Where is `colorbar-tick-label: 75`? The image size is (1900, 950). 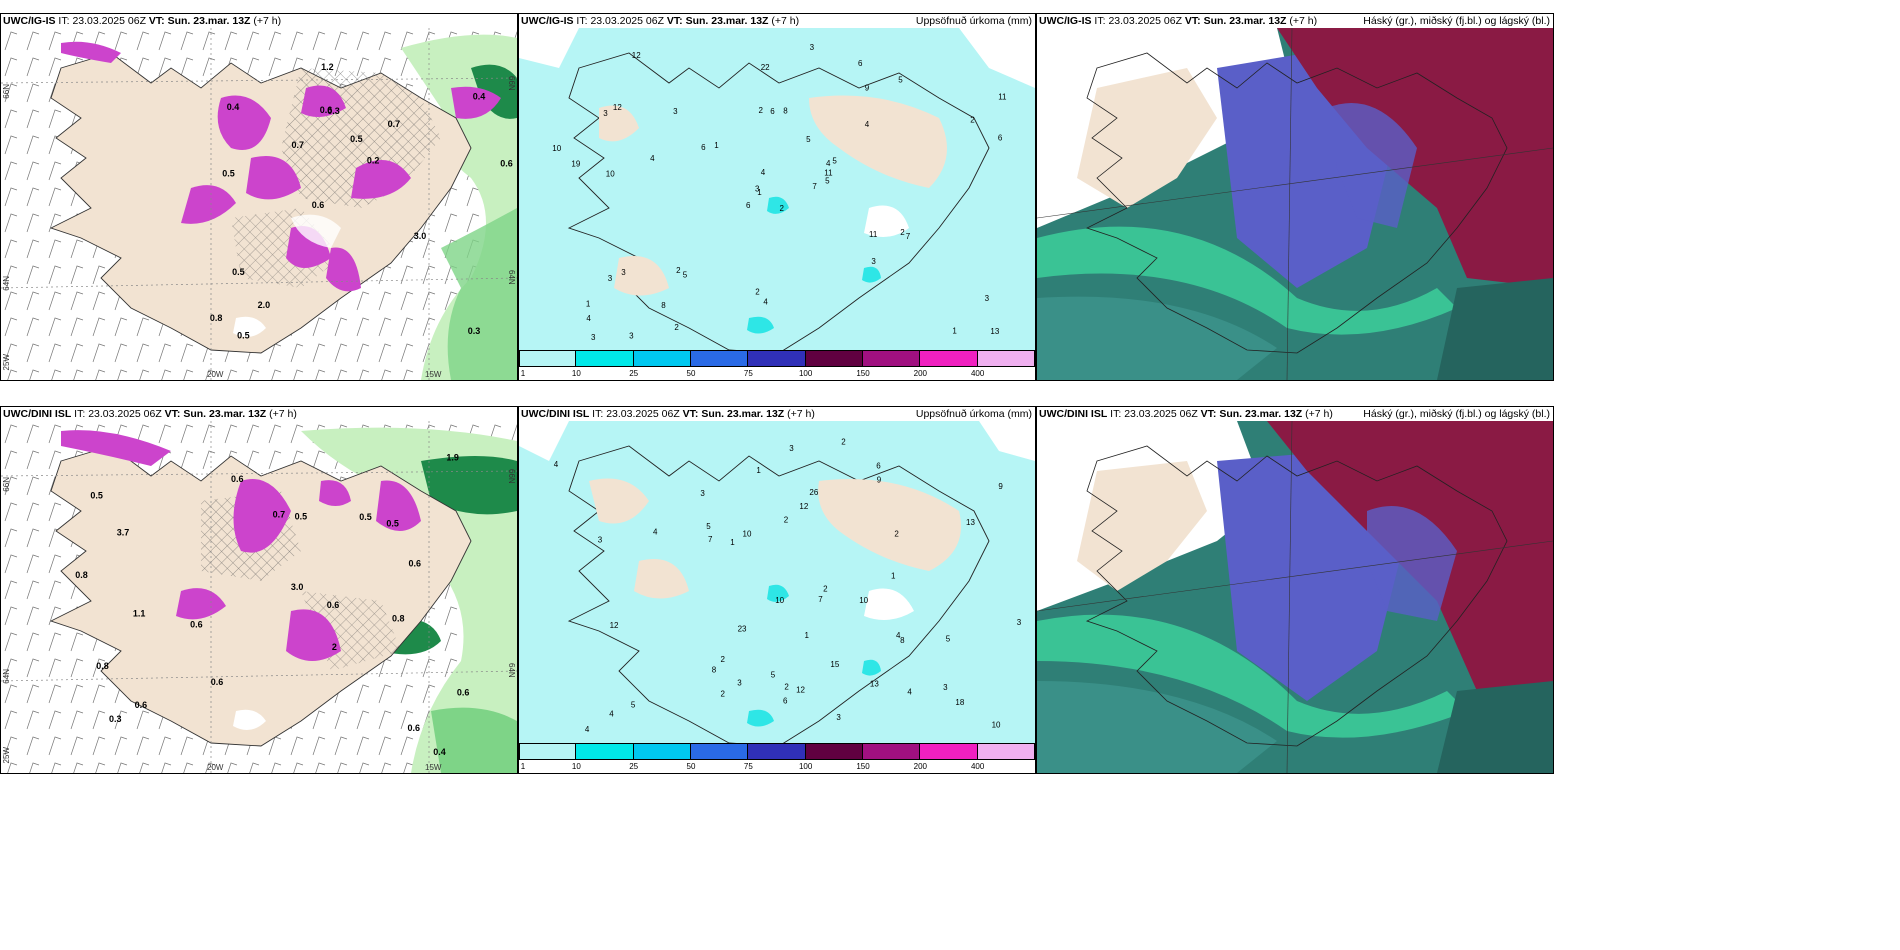
colorbar-tick-label: 75 is located at coordinates (748, 373).